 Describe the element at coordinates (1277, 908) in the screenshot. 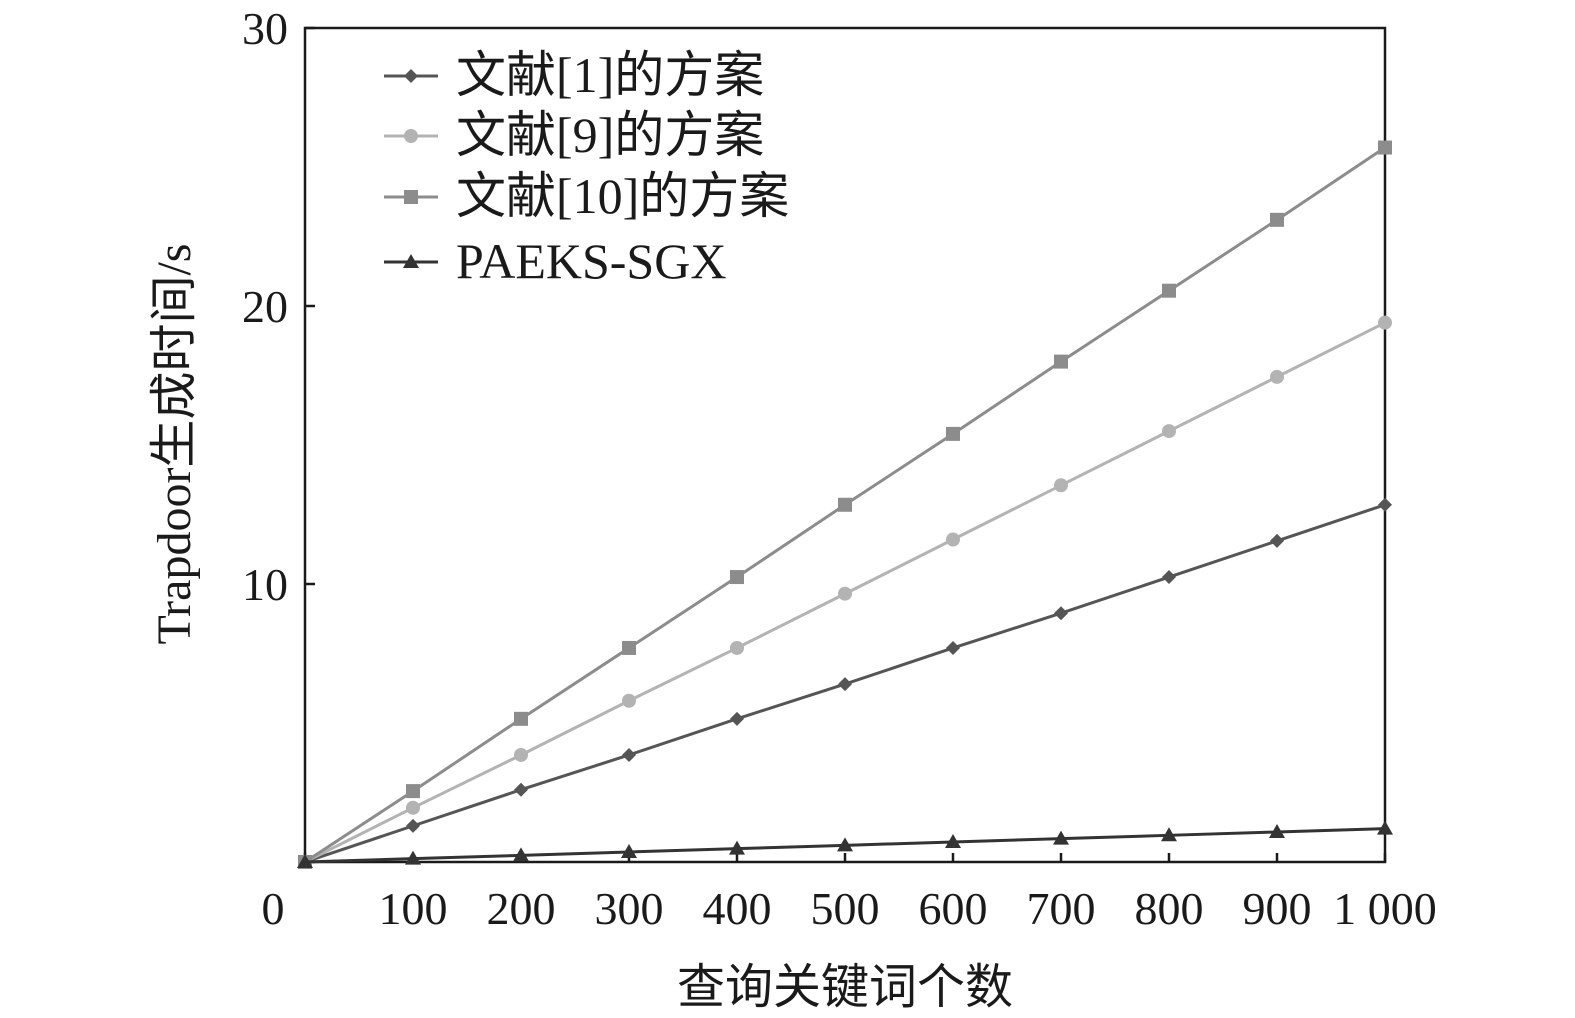

I see `x-tick-label-900: 900` at that location.